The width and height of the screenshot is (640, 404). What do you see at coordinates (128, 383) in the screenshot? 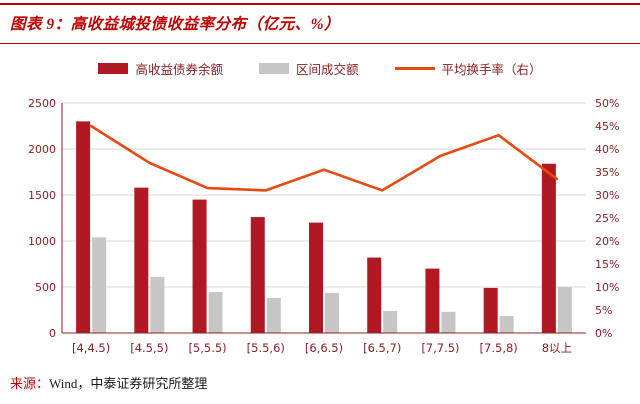
I see `source-text: Wind，中泰证券研究所整理` at bounding box center [128, 383].